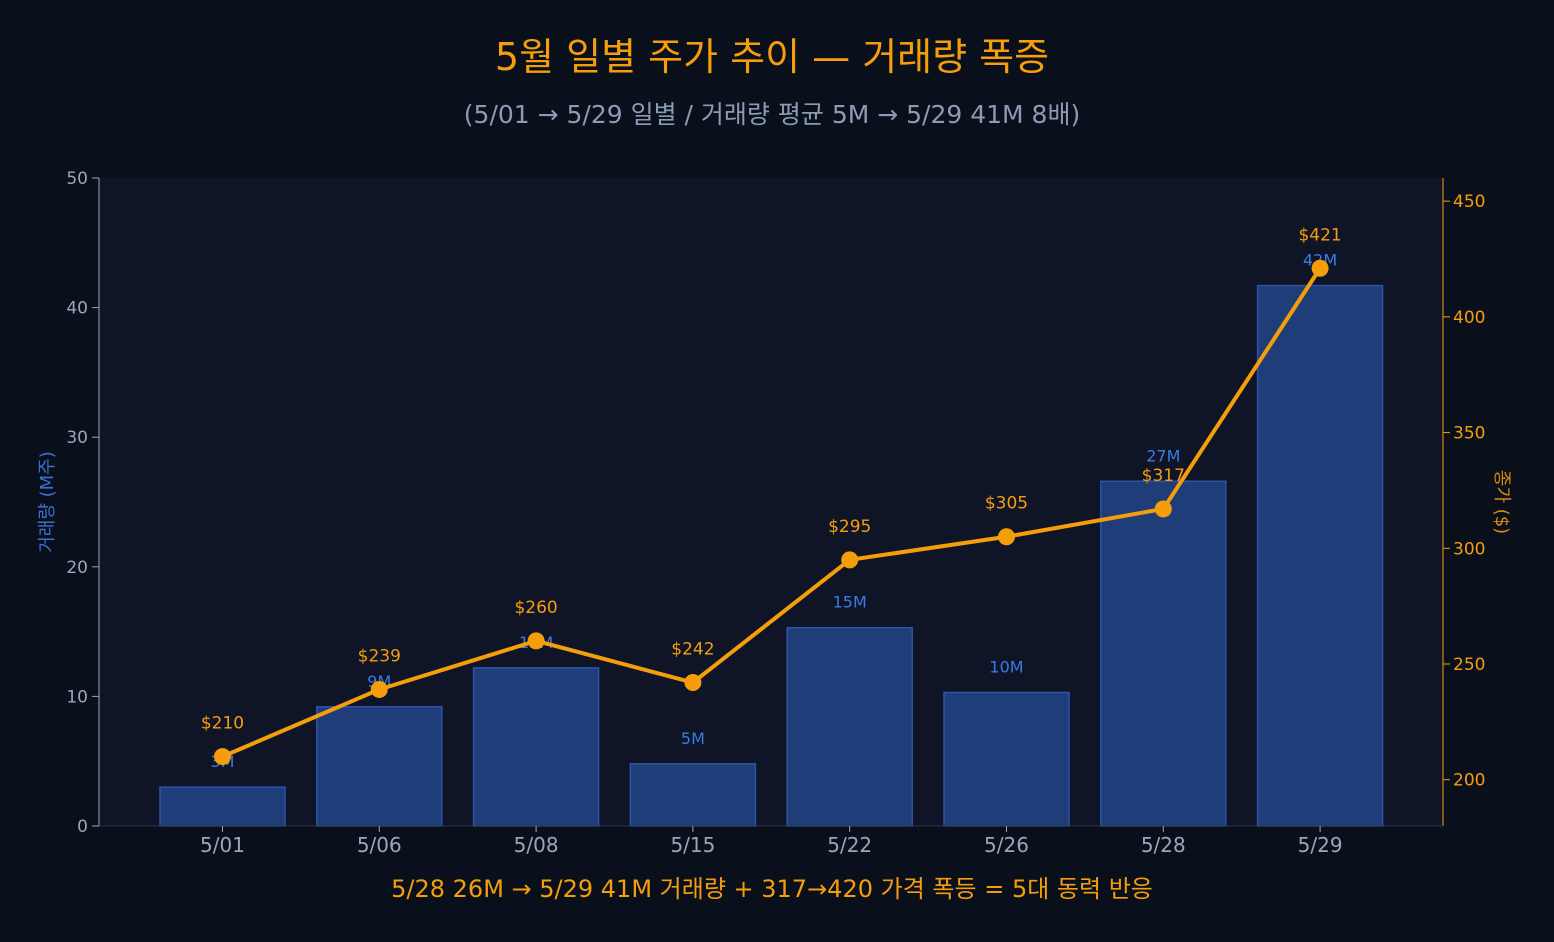  Describe the element at coordinates (1163, 653) in the screenshot. I see `volume-bar-5/28` at that location.